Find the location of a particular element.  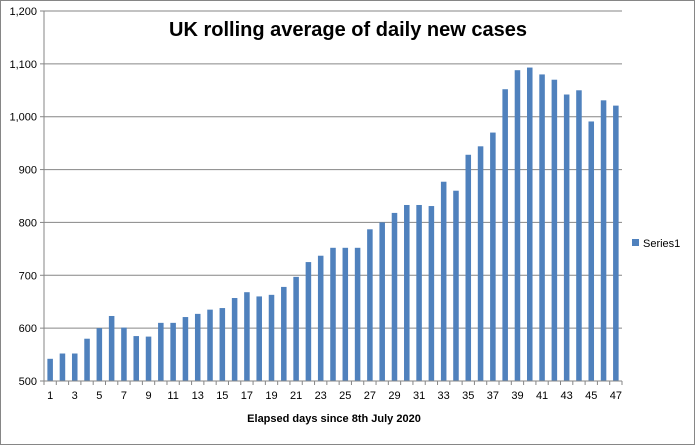

x-tick-label: 11 is located at coordinates (172, 396).